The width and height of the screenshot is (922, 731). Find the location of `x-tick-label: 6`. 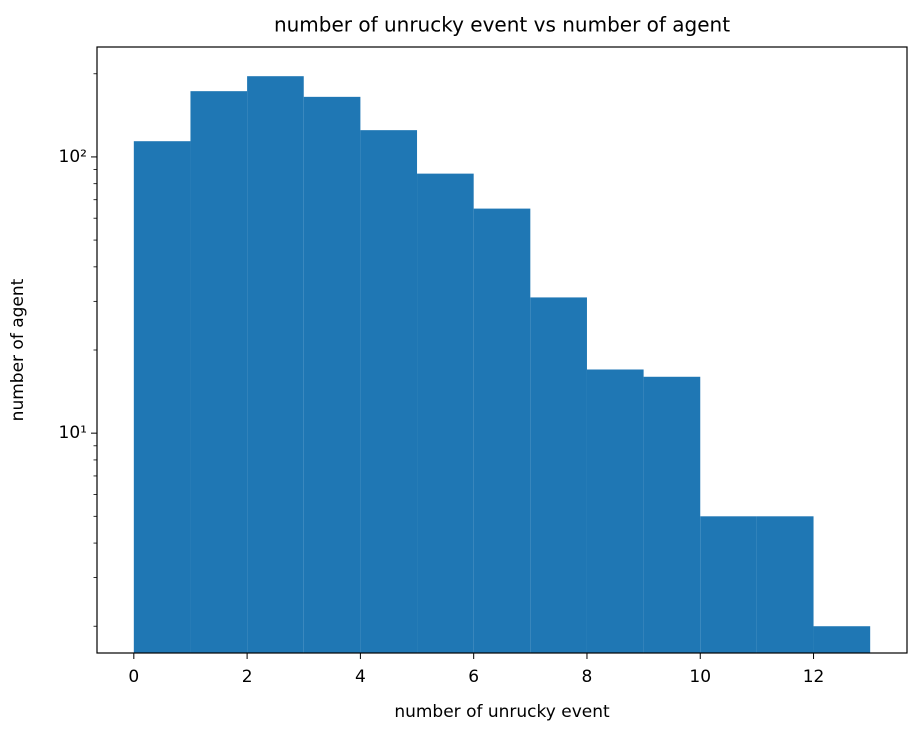

x-tick-label: 6 is located at coordinates (473, 677).